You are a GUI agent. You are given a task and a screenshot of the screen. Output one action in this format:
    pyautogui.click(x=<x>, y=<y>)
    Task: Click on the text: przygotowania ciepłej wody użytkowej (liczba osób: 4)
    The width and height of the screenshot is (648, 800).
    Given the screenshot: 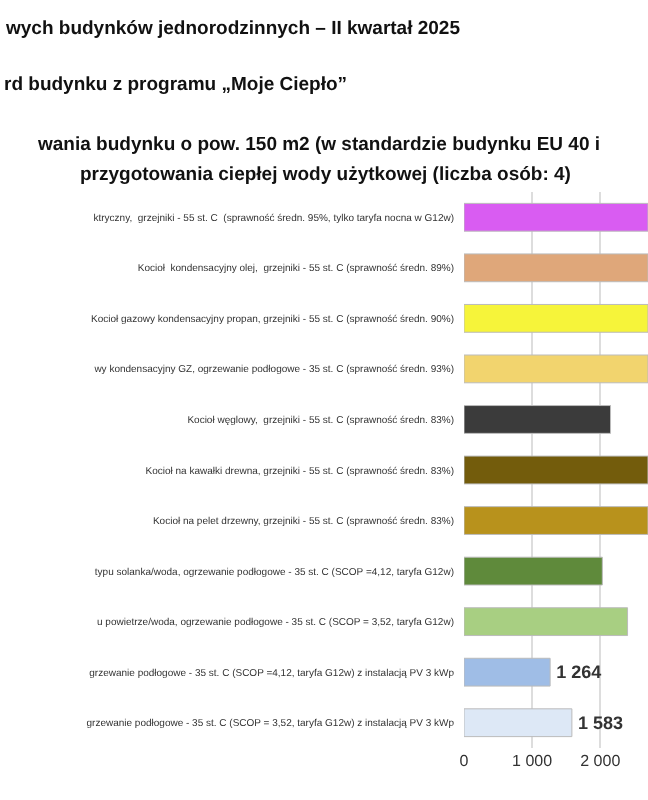 What is the action you would take?
    pyautogui.click(x=325, y=175)
    